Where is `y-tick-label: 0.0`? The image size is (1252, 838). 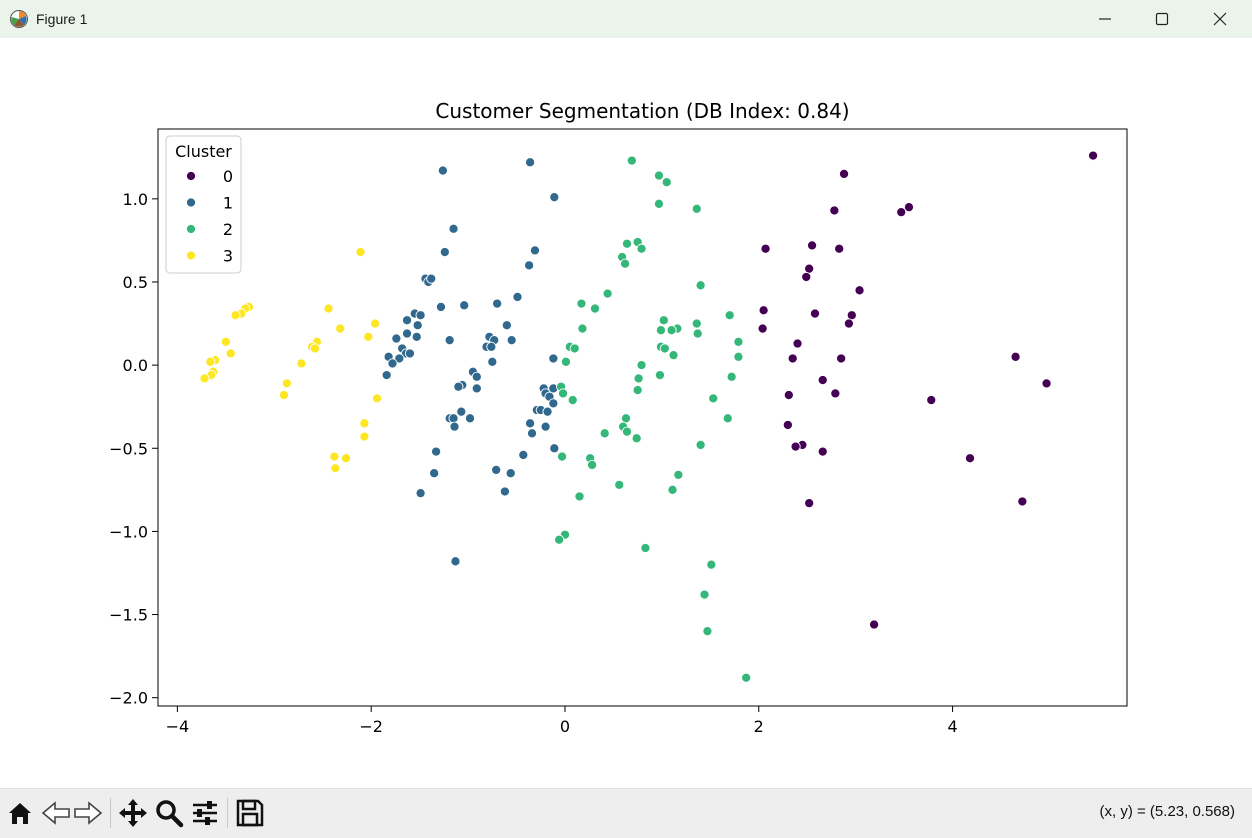 y-tick-label: 0.0 is located at coordinates (135, 365).